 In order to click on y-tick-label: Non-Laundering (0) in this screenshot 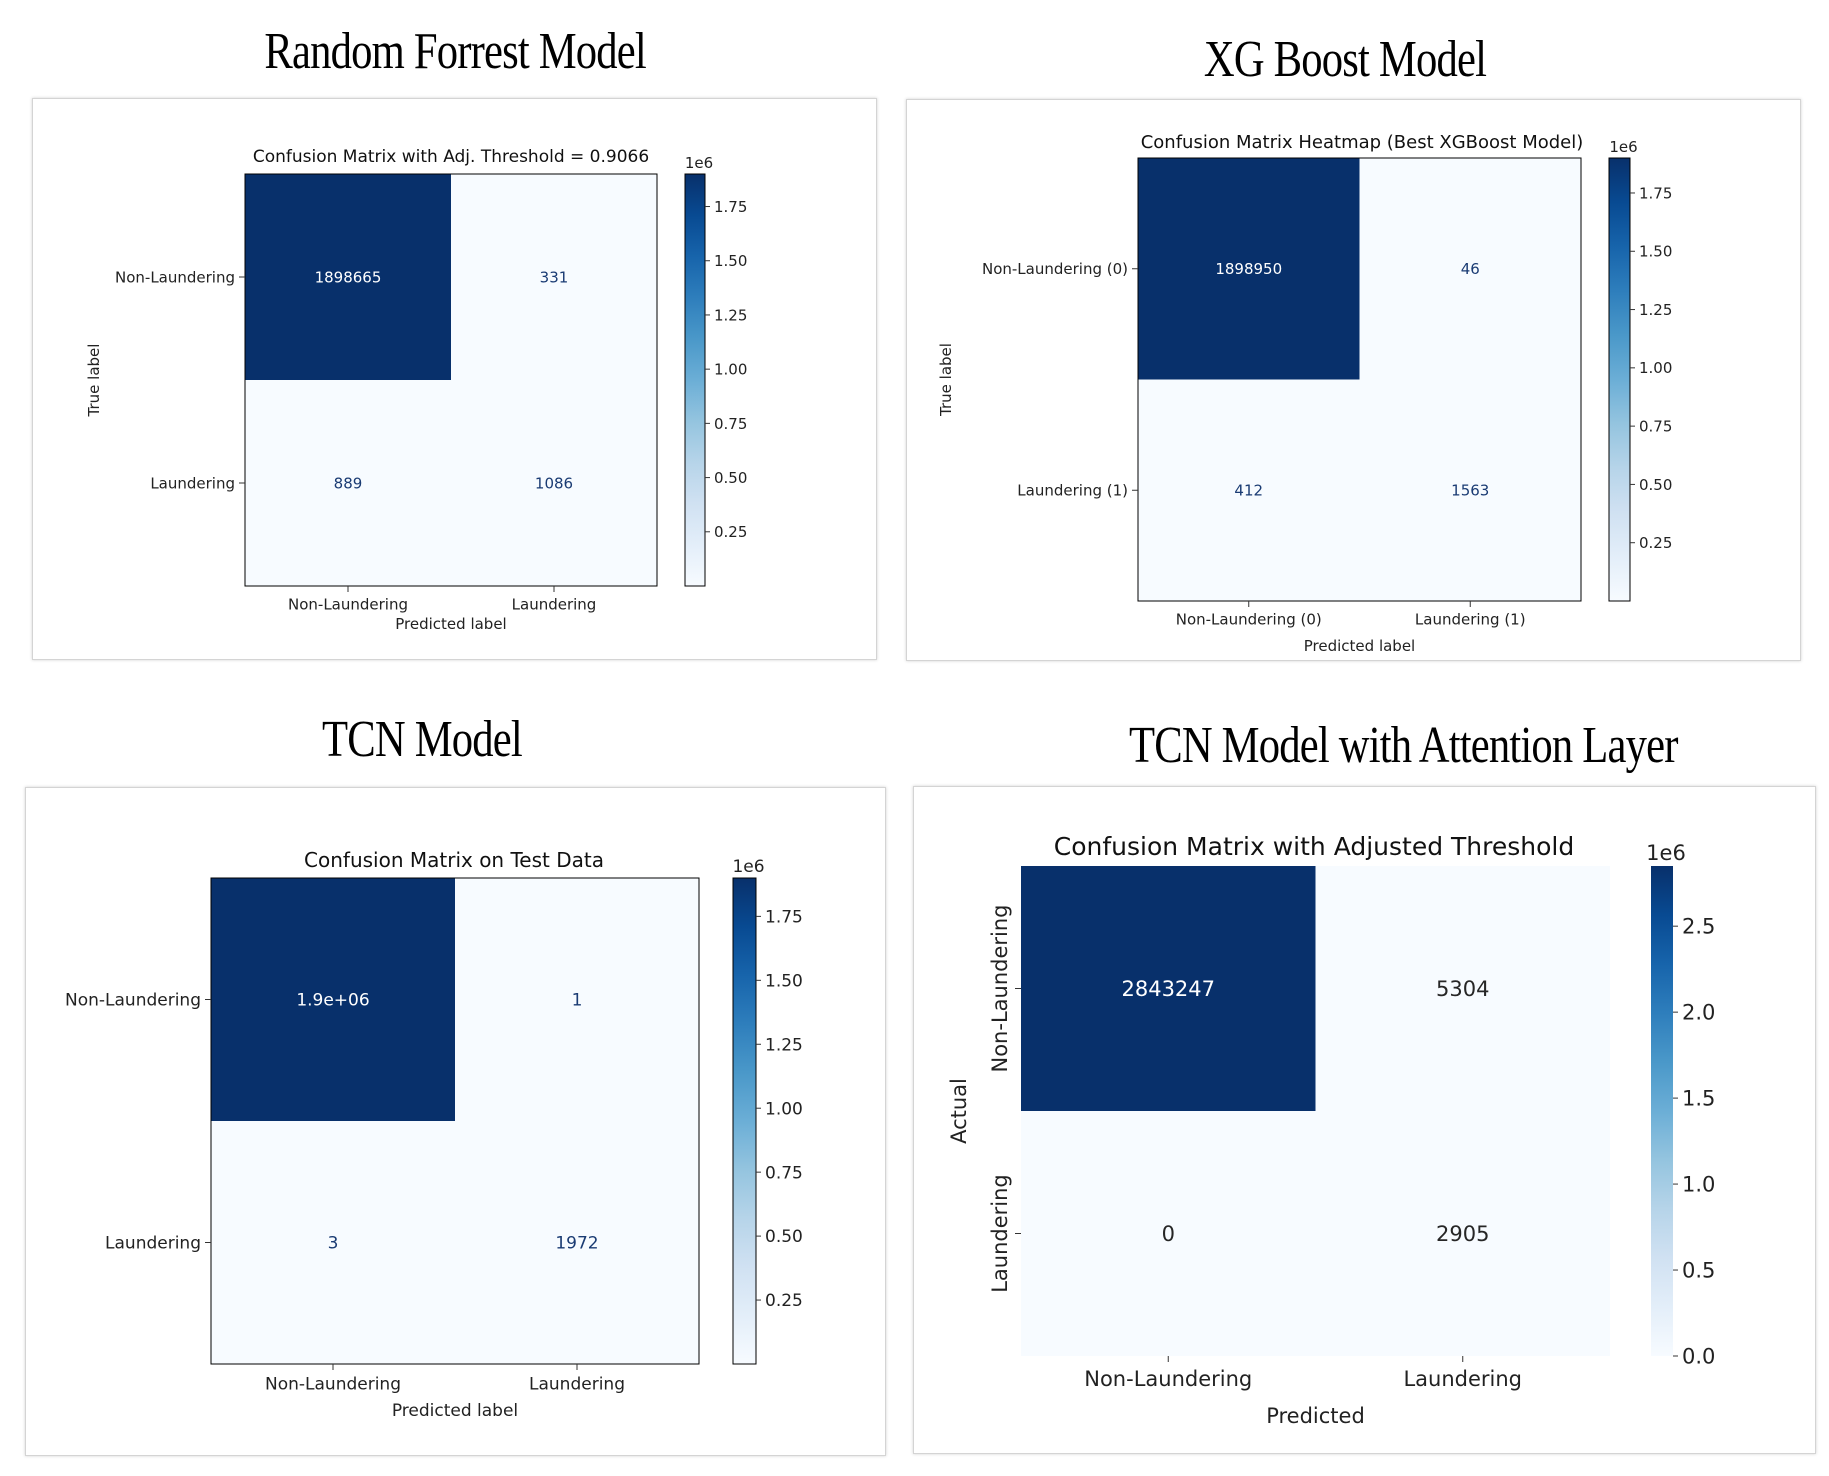, I will do `click(1055, 269)`.